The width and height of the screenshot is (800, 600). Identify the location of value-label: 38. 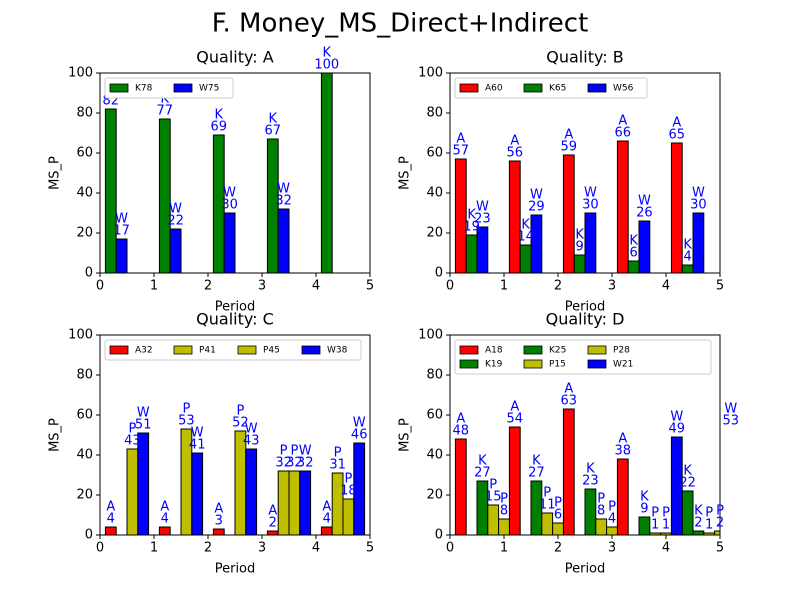
(623, 451).